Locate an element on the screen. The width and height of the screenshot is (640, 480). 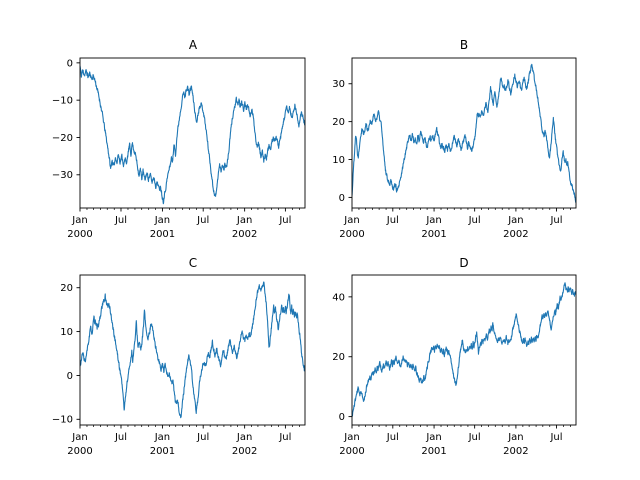
subplot-d-frame is located at coordinates (464, 350).